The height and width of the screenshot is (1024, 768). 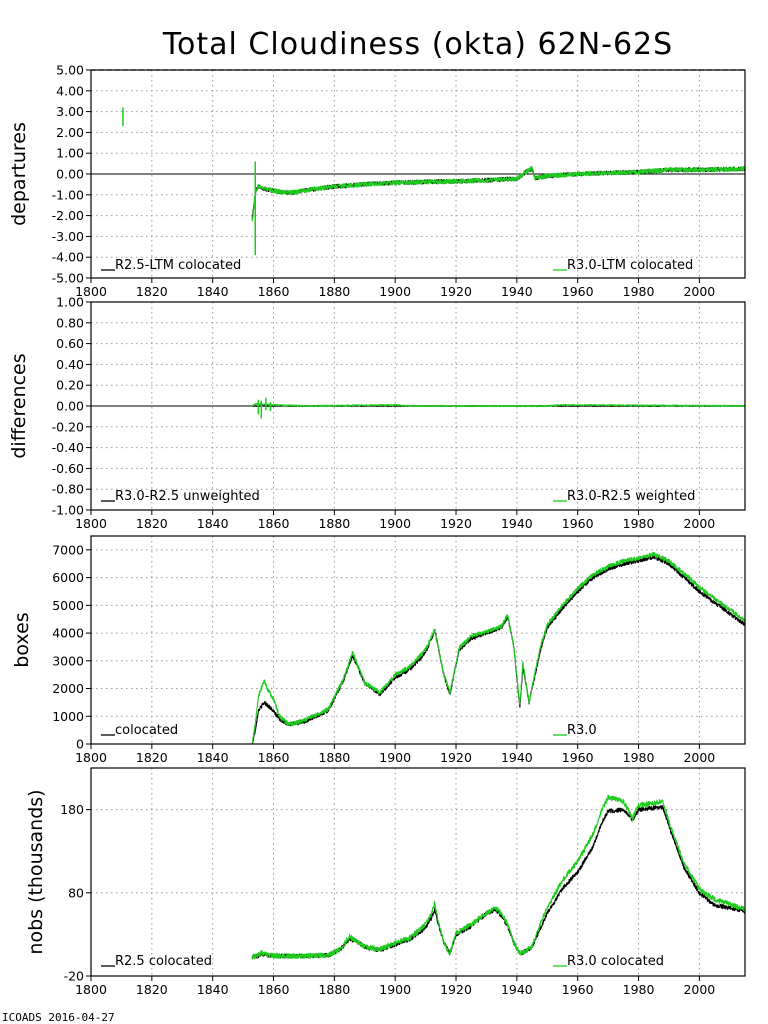 I want to click on y-tick-label: 3.00, so click(x=70, y=111).